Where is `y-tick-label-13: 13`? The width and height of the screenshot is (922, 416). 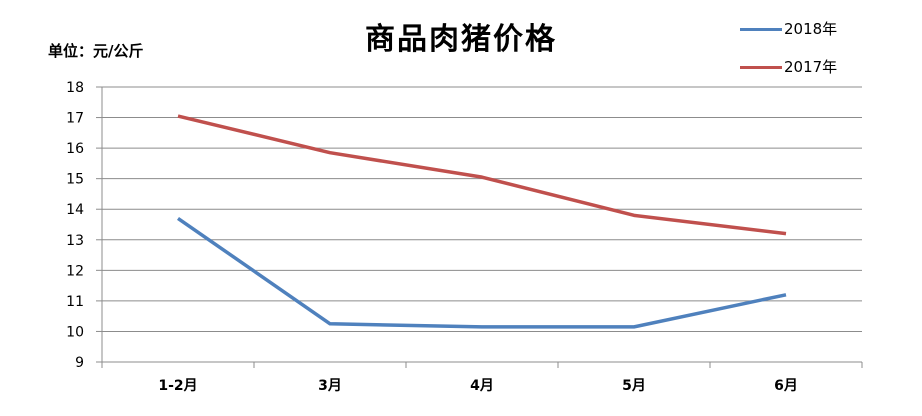 y-tick-label-13: 13 is located at coordinates (75, 241).